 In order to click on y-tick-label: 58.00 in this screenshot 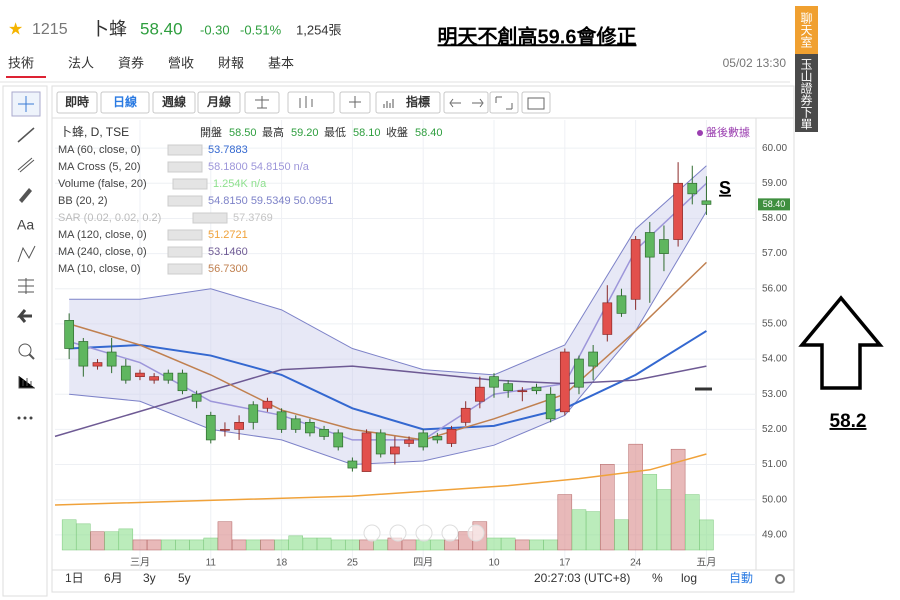, I will do `click(774, 218)`.